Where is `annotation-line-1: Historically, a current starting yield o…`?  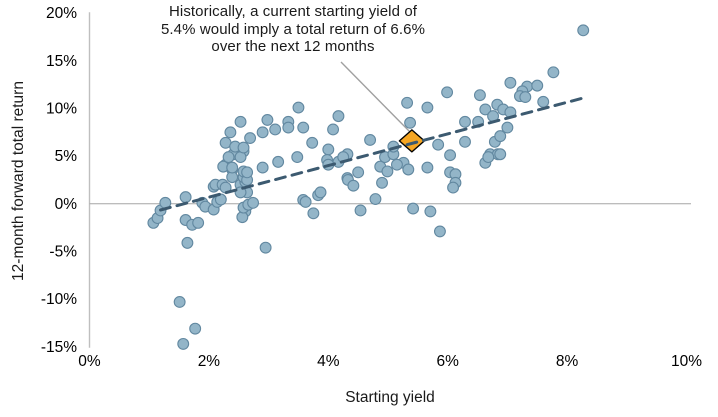 annotation-line-1: Historically, a current starting yield o… is located at coordinates (293, 11).